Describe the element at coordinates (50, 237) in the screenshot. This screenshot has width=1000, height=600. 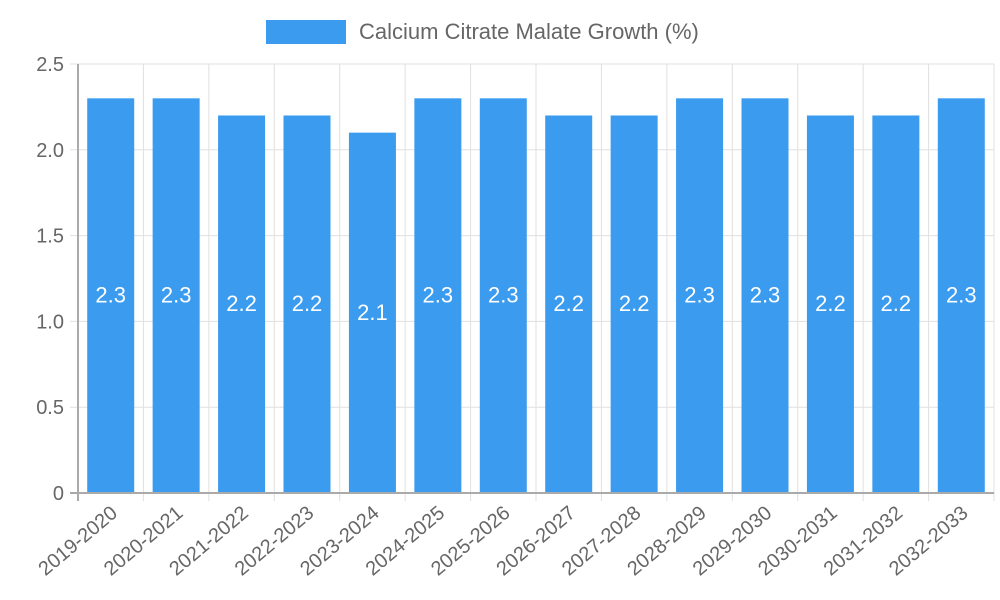
I see `y-tick-label: 1.5` at that location.